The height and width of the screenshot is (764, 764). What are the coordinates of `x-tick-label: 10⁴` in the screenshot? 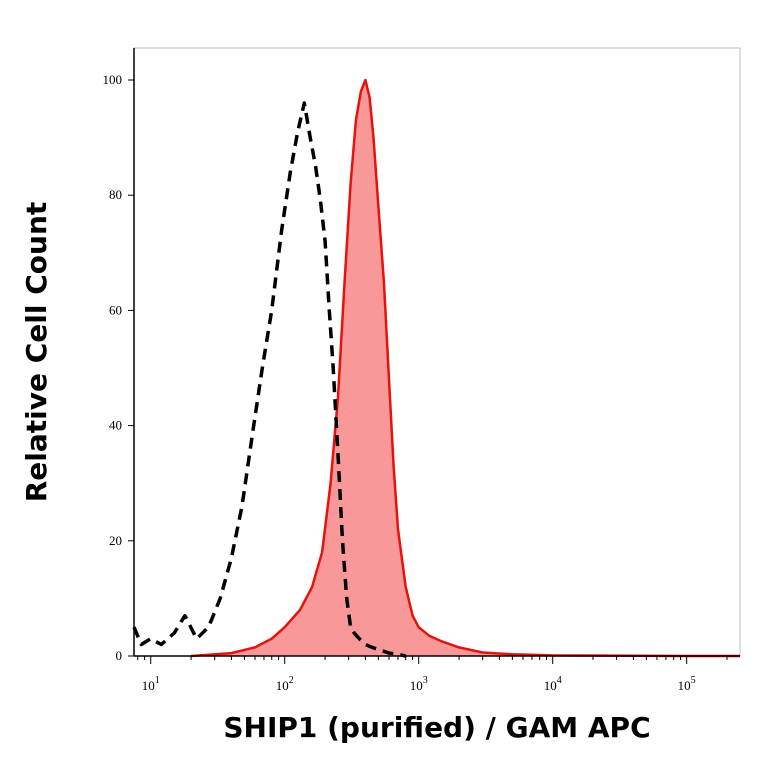 It's located at (553, 684).